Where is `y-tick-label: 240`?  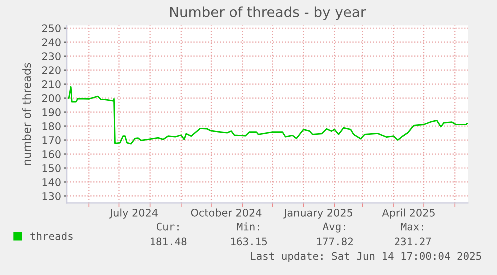
y-tick-label: 240 is located at coordinates (51, 42).